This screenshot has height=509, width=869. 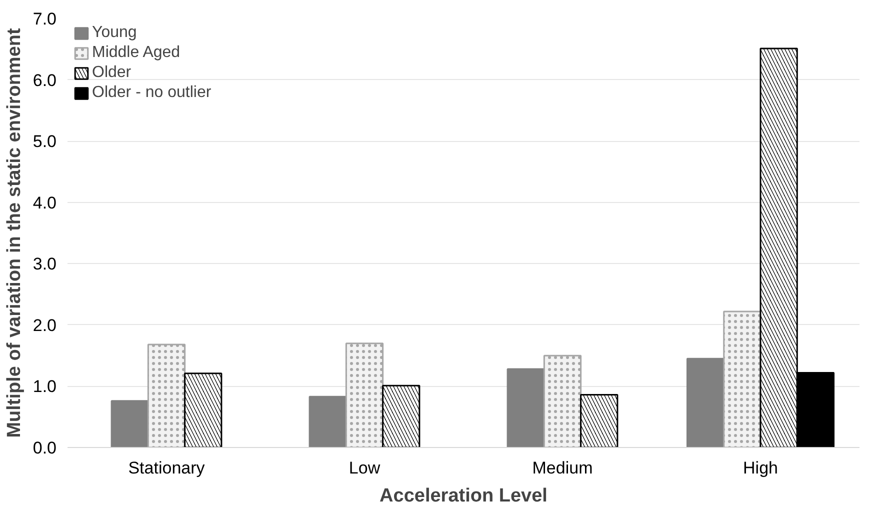 What do you see at coordinates (44, 264) in the screenshot?
I see `y-tick-label: 3.0` at bounding box center [44, 264].